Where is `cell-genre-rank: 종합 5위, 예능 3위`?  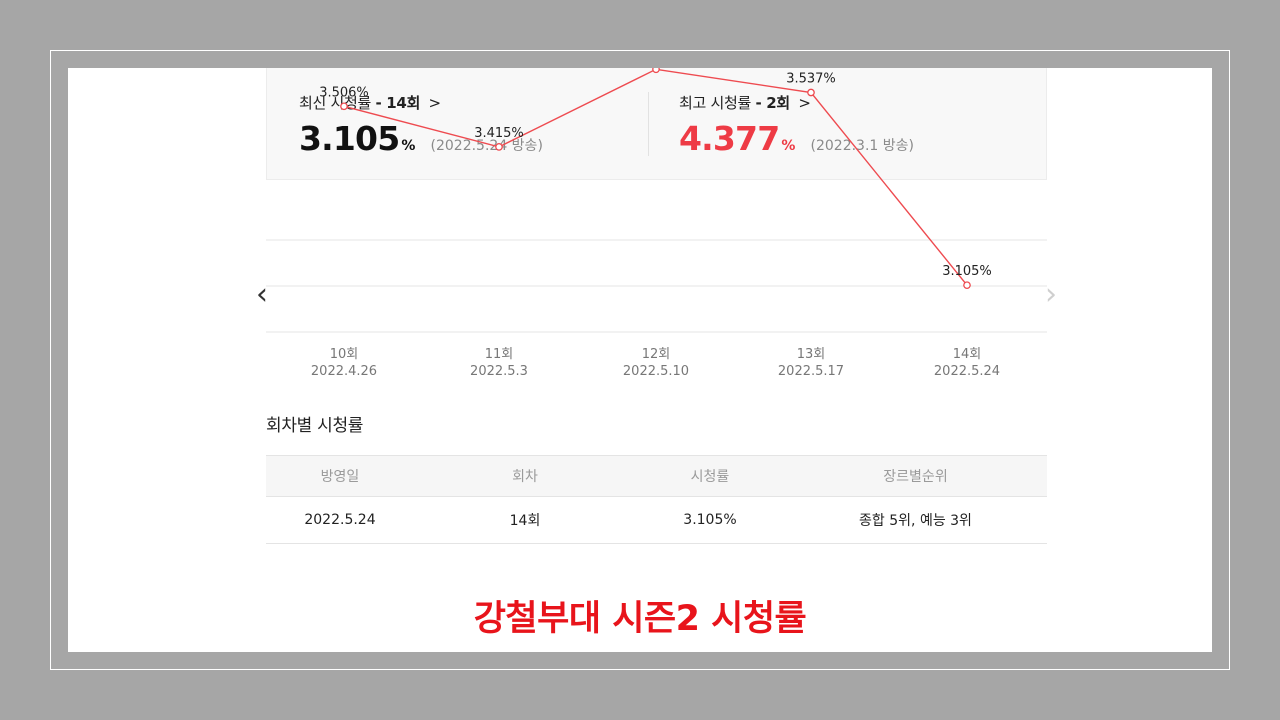 cell-genre-rank: 종합 5위, 예능 3위 is located at coordinates (915, 521).